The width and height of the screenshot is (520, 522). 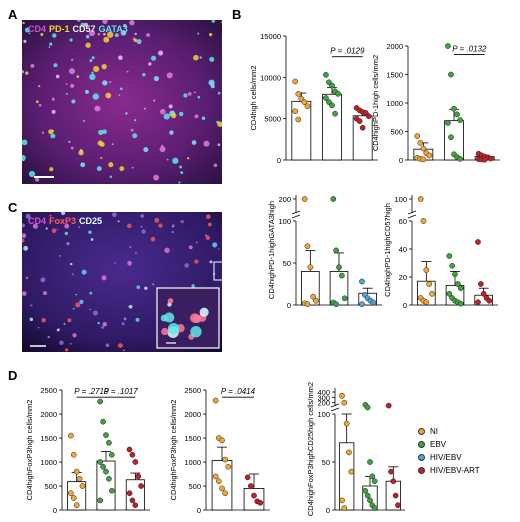 I want to click on y-tick-label: 200, so click(x=284, y=199).